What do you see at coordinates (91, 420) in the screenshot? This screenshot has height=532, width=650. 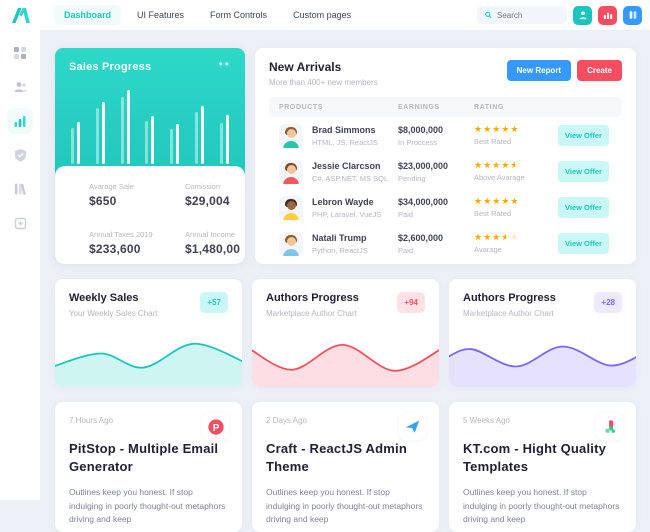 I see `article-time: 7 Hours Ago` at bounding box center [91, 420].